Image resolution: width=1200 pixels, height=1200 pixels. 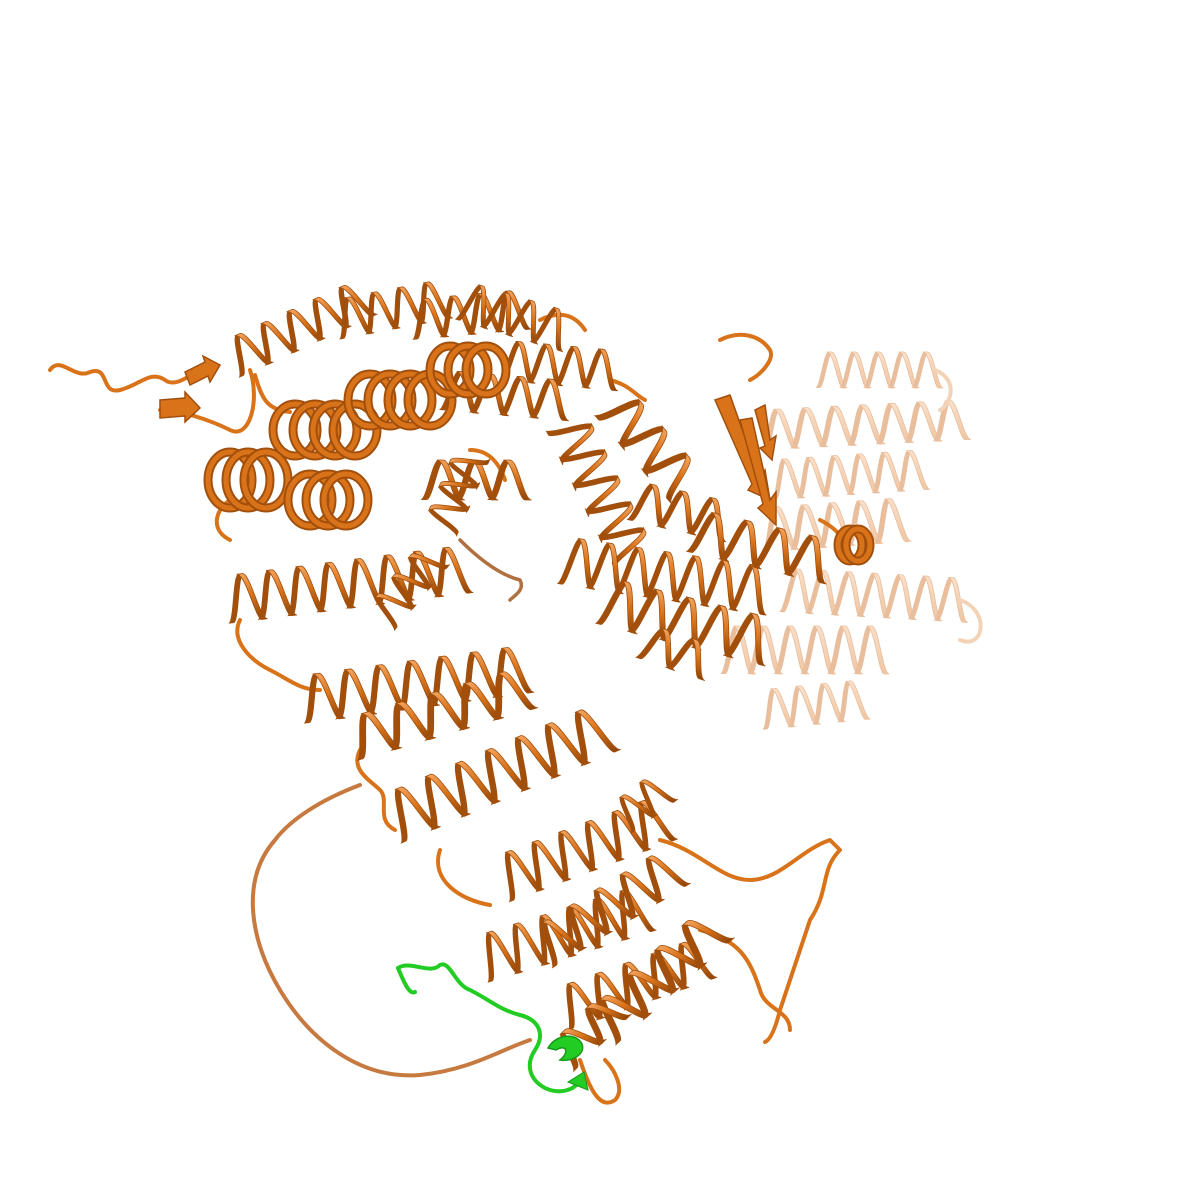 I want to click on green-peptide-chain, so click(x=492, y=1028).